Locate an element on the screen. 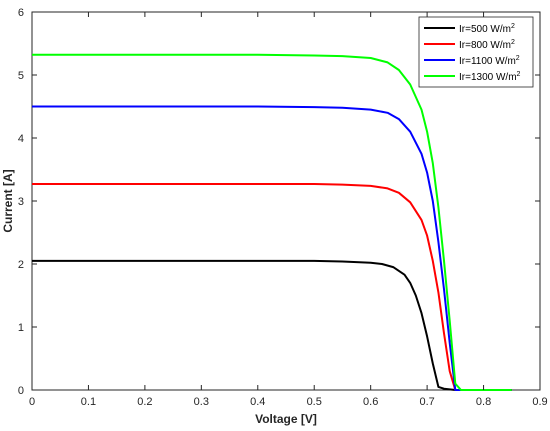 The image size is (550, 431). x-tick-label: 0.2 is located at coordinates (144, 402).